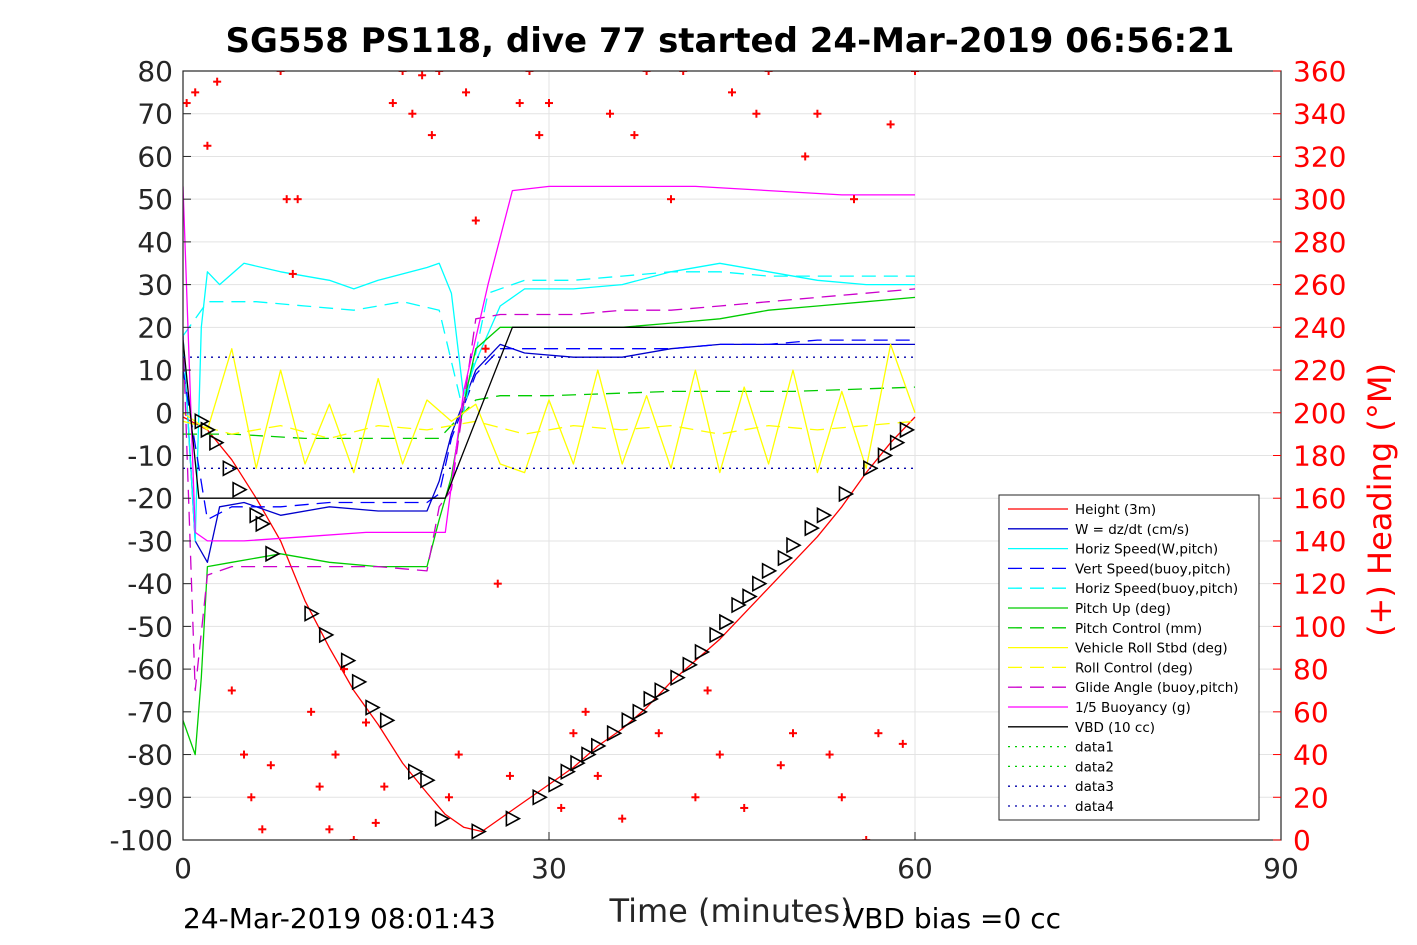 The height and width of the screenshot is (945, 1417). What do you see at coordinates (953, 918) in the screenshot?
I see `footer-vbd-bias: VBD bias =0 cc` at bounding box center [953, 918].